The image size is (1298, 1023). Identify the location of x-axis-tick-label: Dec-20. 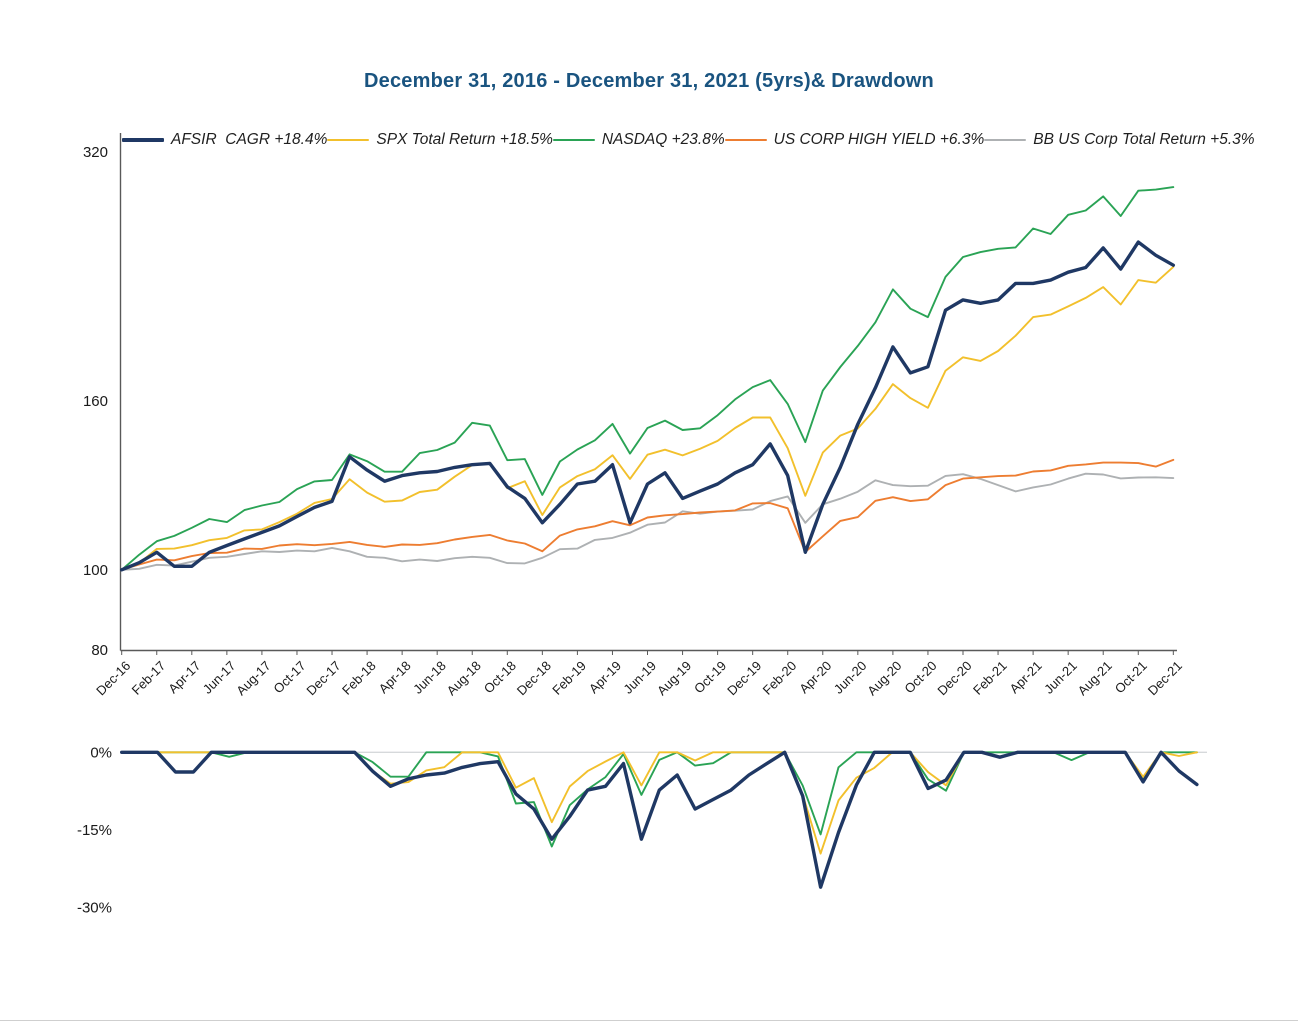
(954, 678).